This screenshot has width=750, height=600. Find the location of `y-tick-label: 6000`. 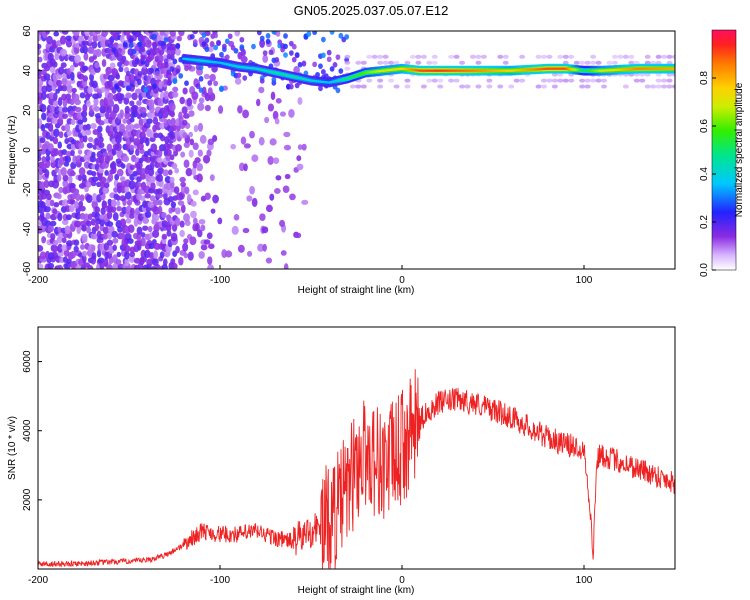

y-tick-label: 6000 is located at coordinates (27, 361).